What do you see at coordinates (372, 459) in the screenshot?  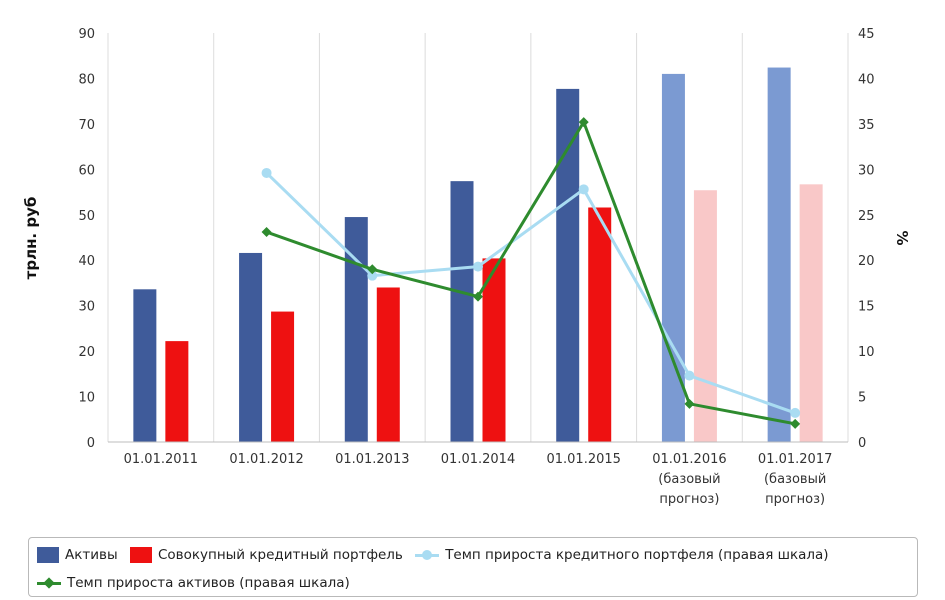 I see `x-tick-label: 01.01.2013` at bounding box center [372, 459].